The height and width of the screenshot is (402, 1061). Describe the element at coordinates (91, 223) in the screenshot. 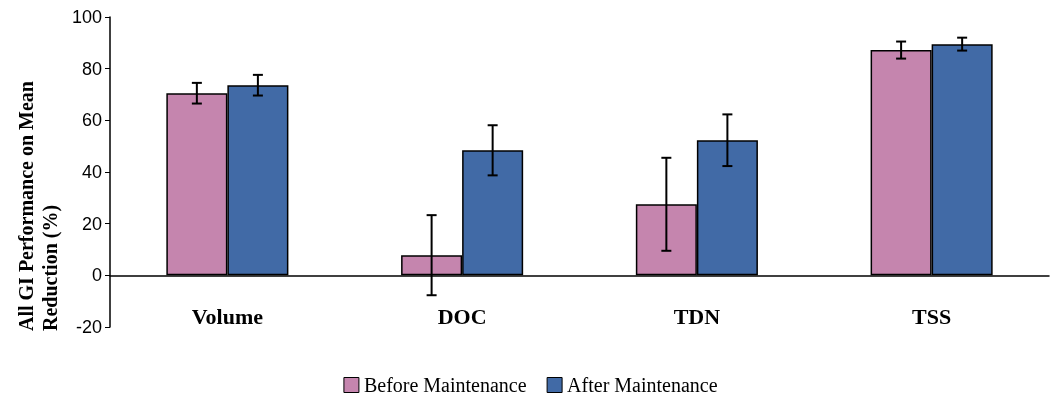

I see `y-tick-label: 20` at that location.